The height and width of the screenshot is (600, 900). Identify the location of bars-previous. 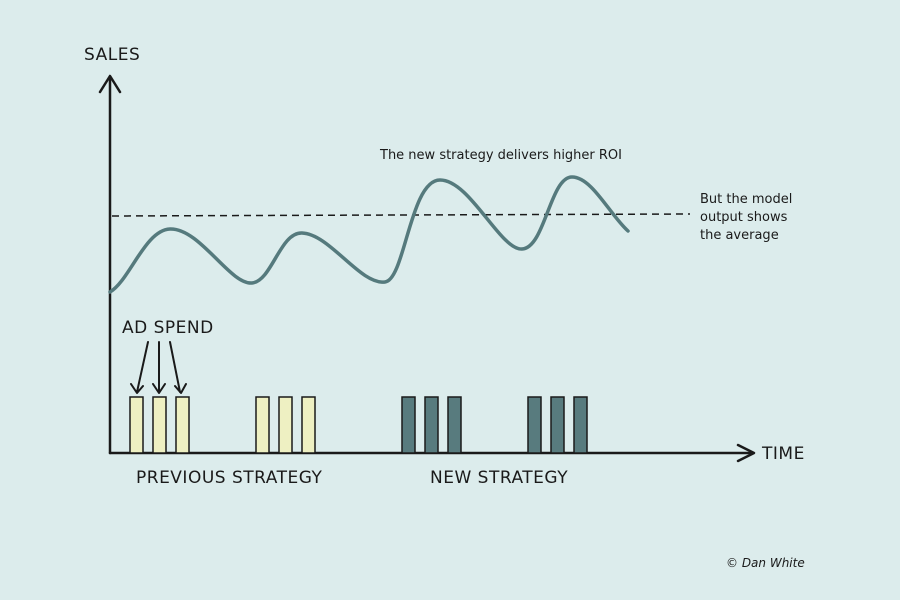
(222, 425).